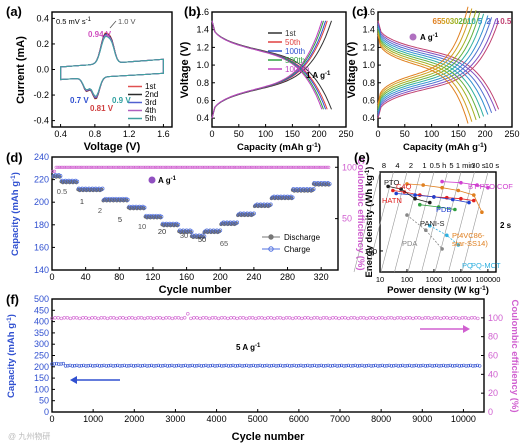 Image resolution: width=524 pixels, height=444 pixels. What do you see at coordinates (297, 69) in the screenshot?
I see `legend-label: 1000th` at bounding box center [297, 69].